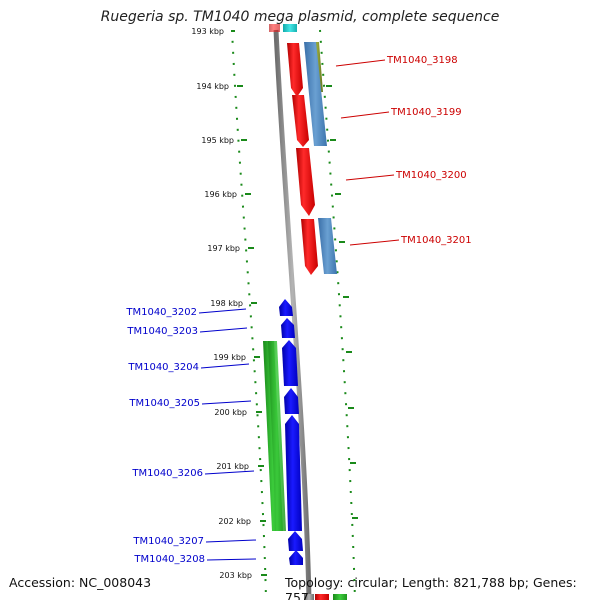  Describe the element at coordinates (223, 248) in the screenshot. I see `ruler-label: 197 kbp` at that location.